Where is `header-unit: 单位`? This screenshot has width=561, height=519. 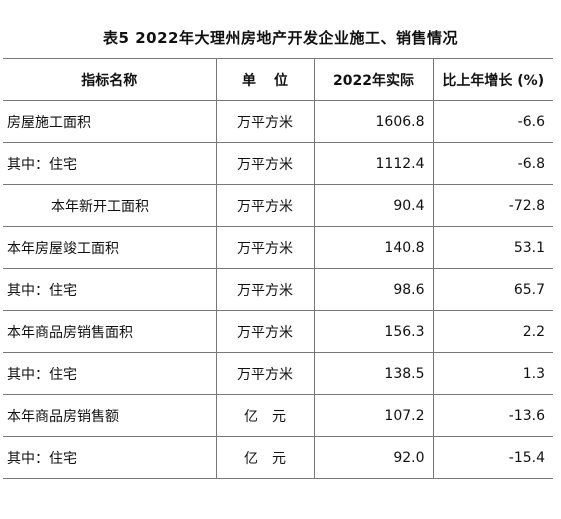
header-unit: 单位 is located at coordinates (265, 79).